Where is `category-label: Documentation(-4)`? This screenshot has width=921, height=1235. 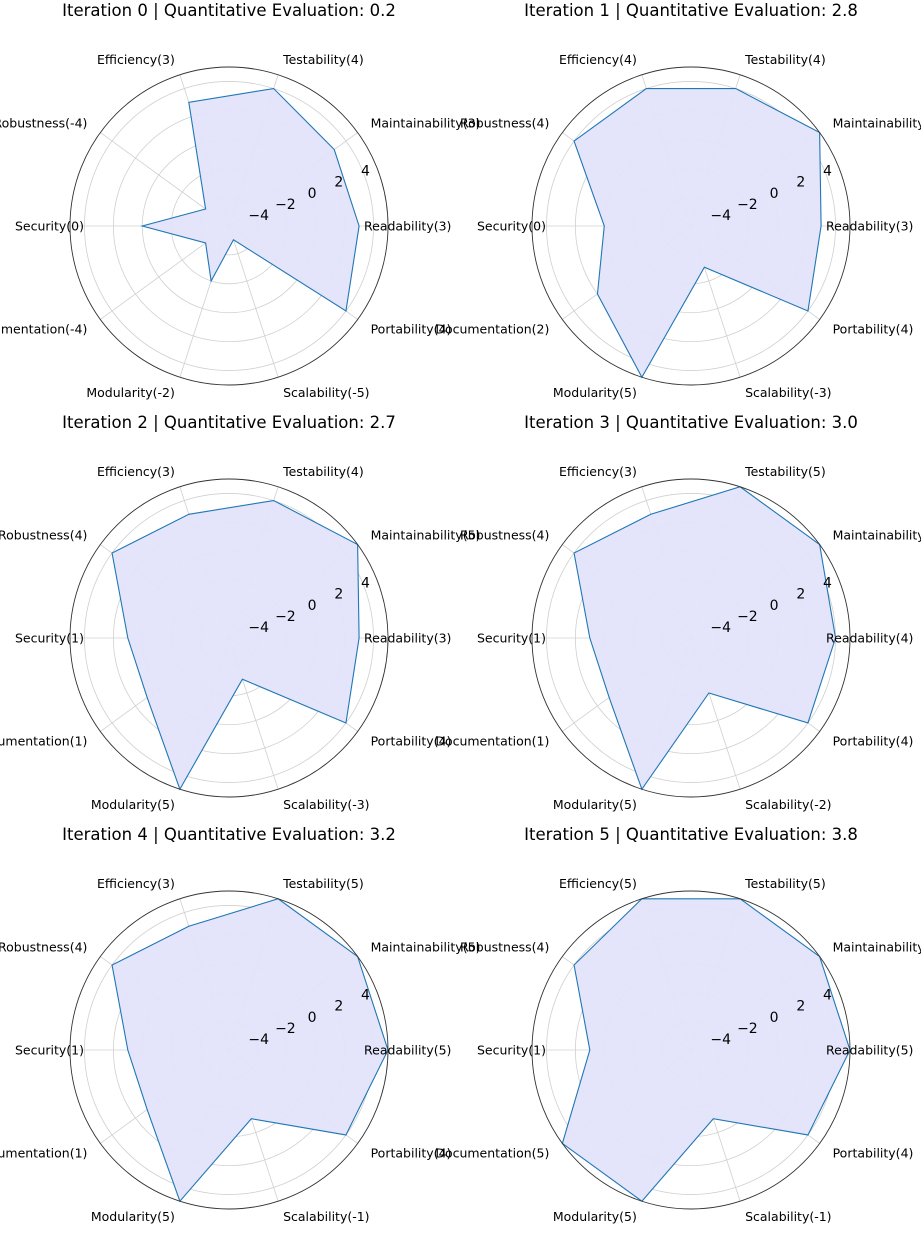
category-label: Documentation(-4) is located at coordinates (43, 328).